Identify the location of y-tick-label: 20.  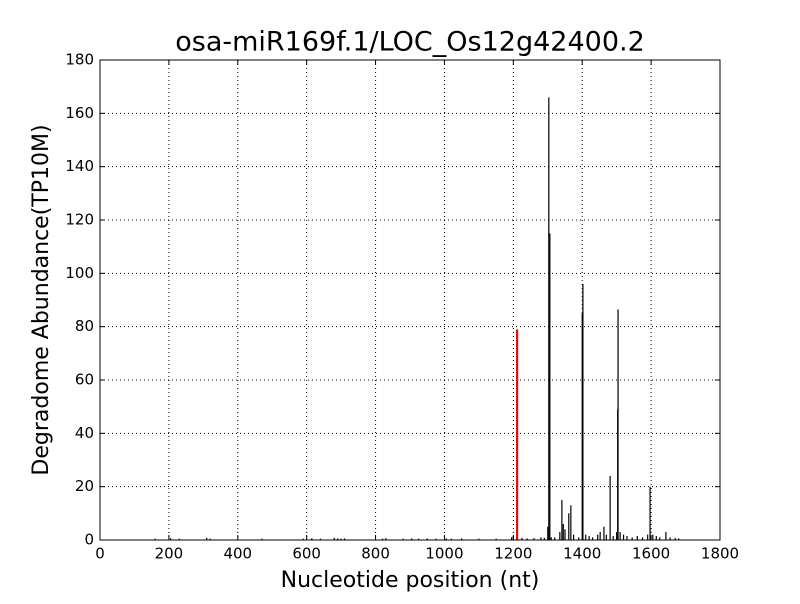
(84, 486).